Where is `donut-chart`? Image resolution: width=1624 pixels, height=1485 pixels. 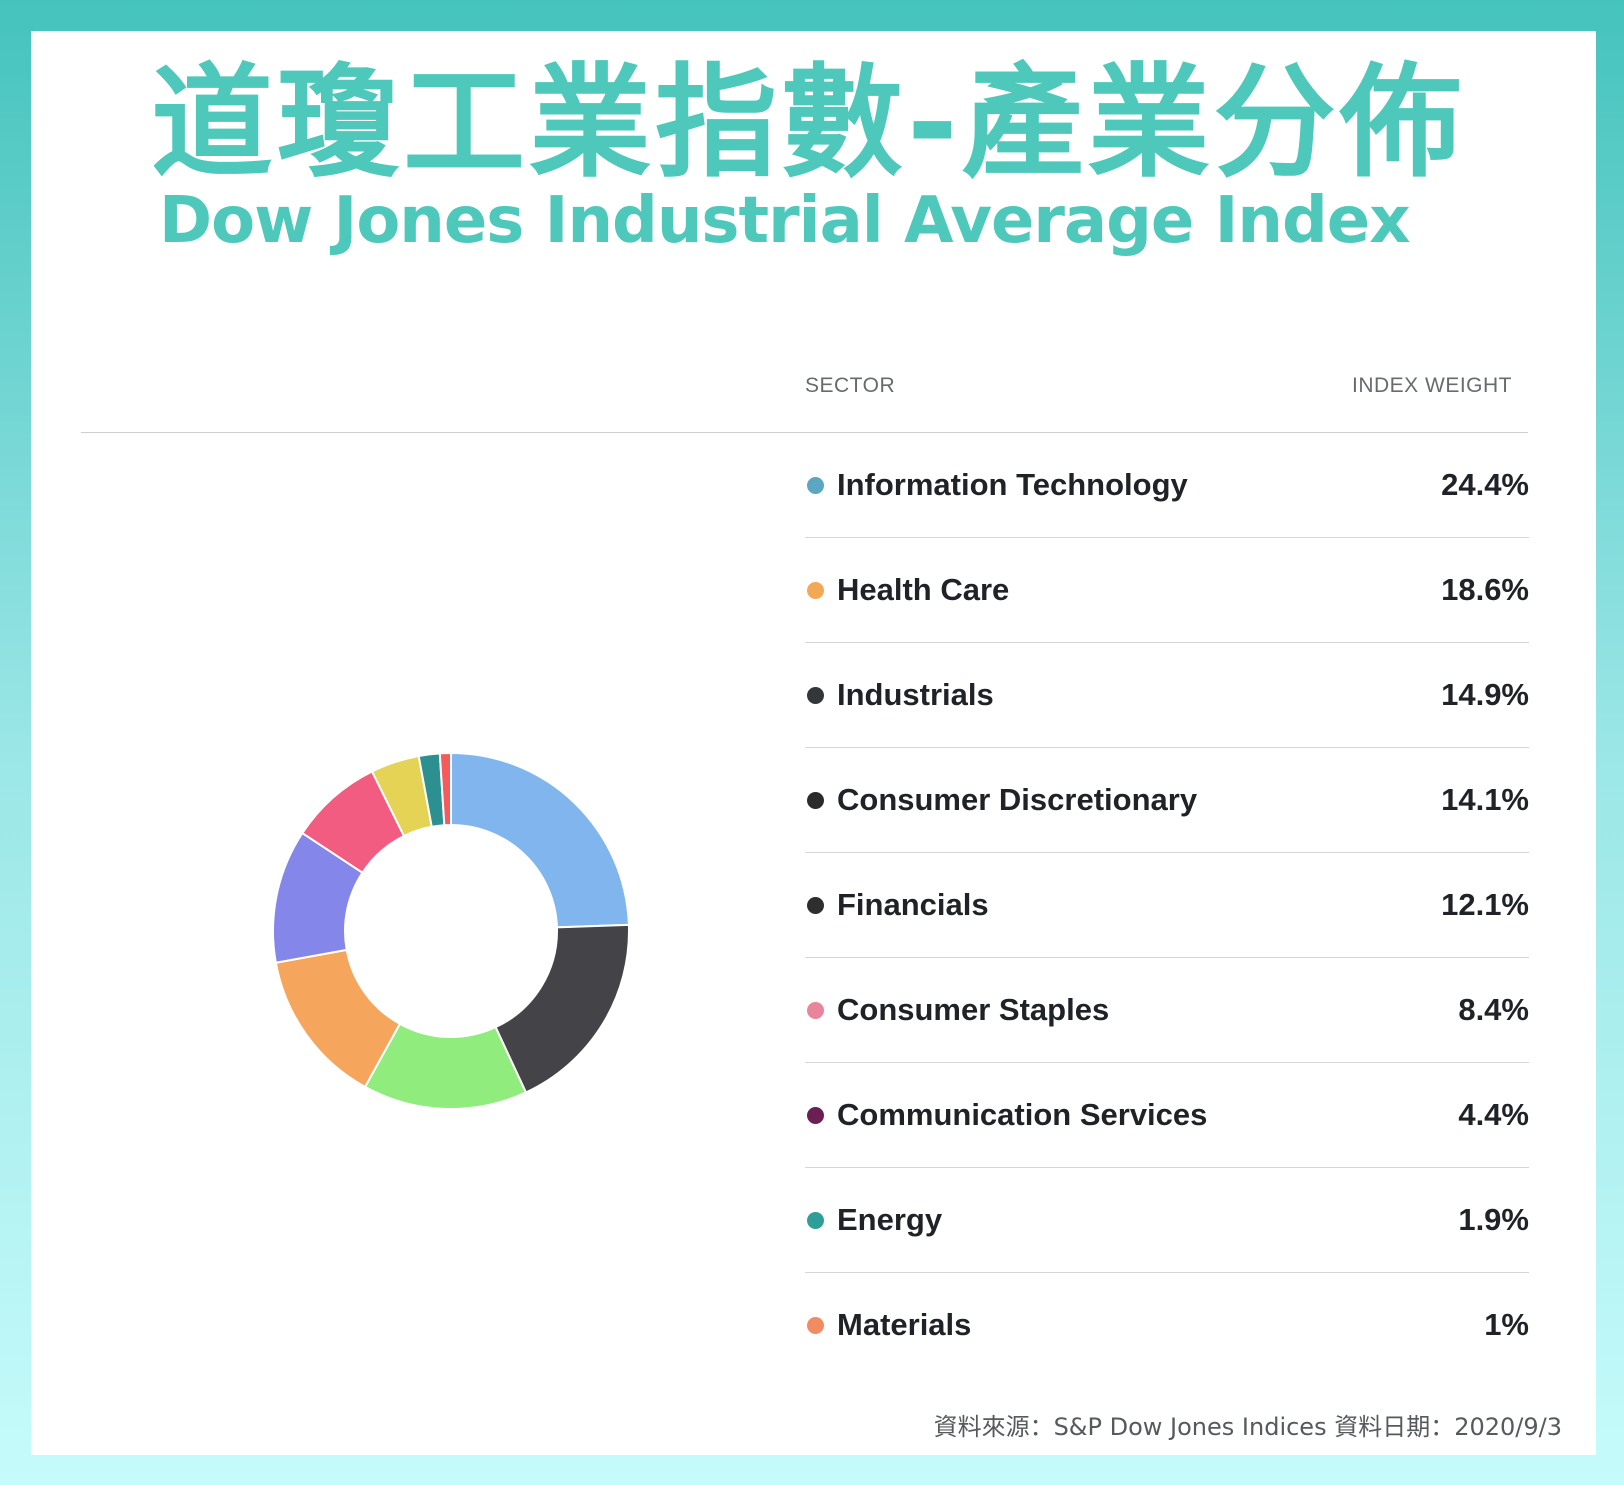
donut-chart is located at coordinates (451, 930).